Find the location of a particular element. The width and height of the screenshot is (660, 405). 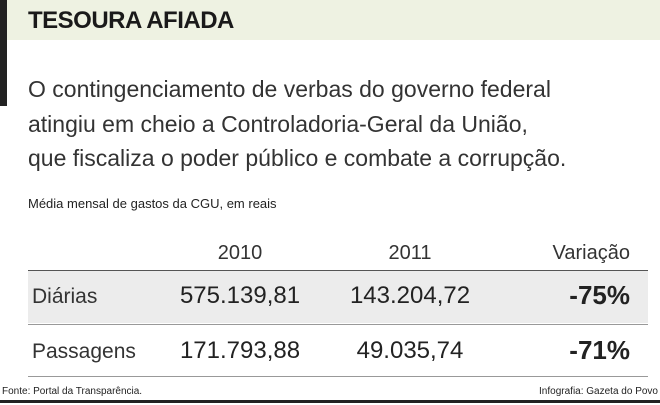

column-header: 2010 is located at coordinates (240, 253).